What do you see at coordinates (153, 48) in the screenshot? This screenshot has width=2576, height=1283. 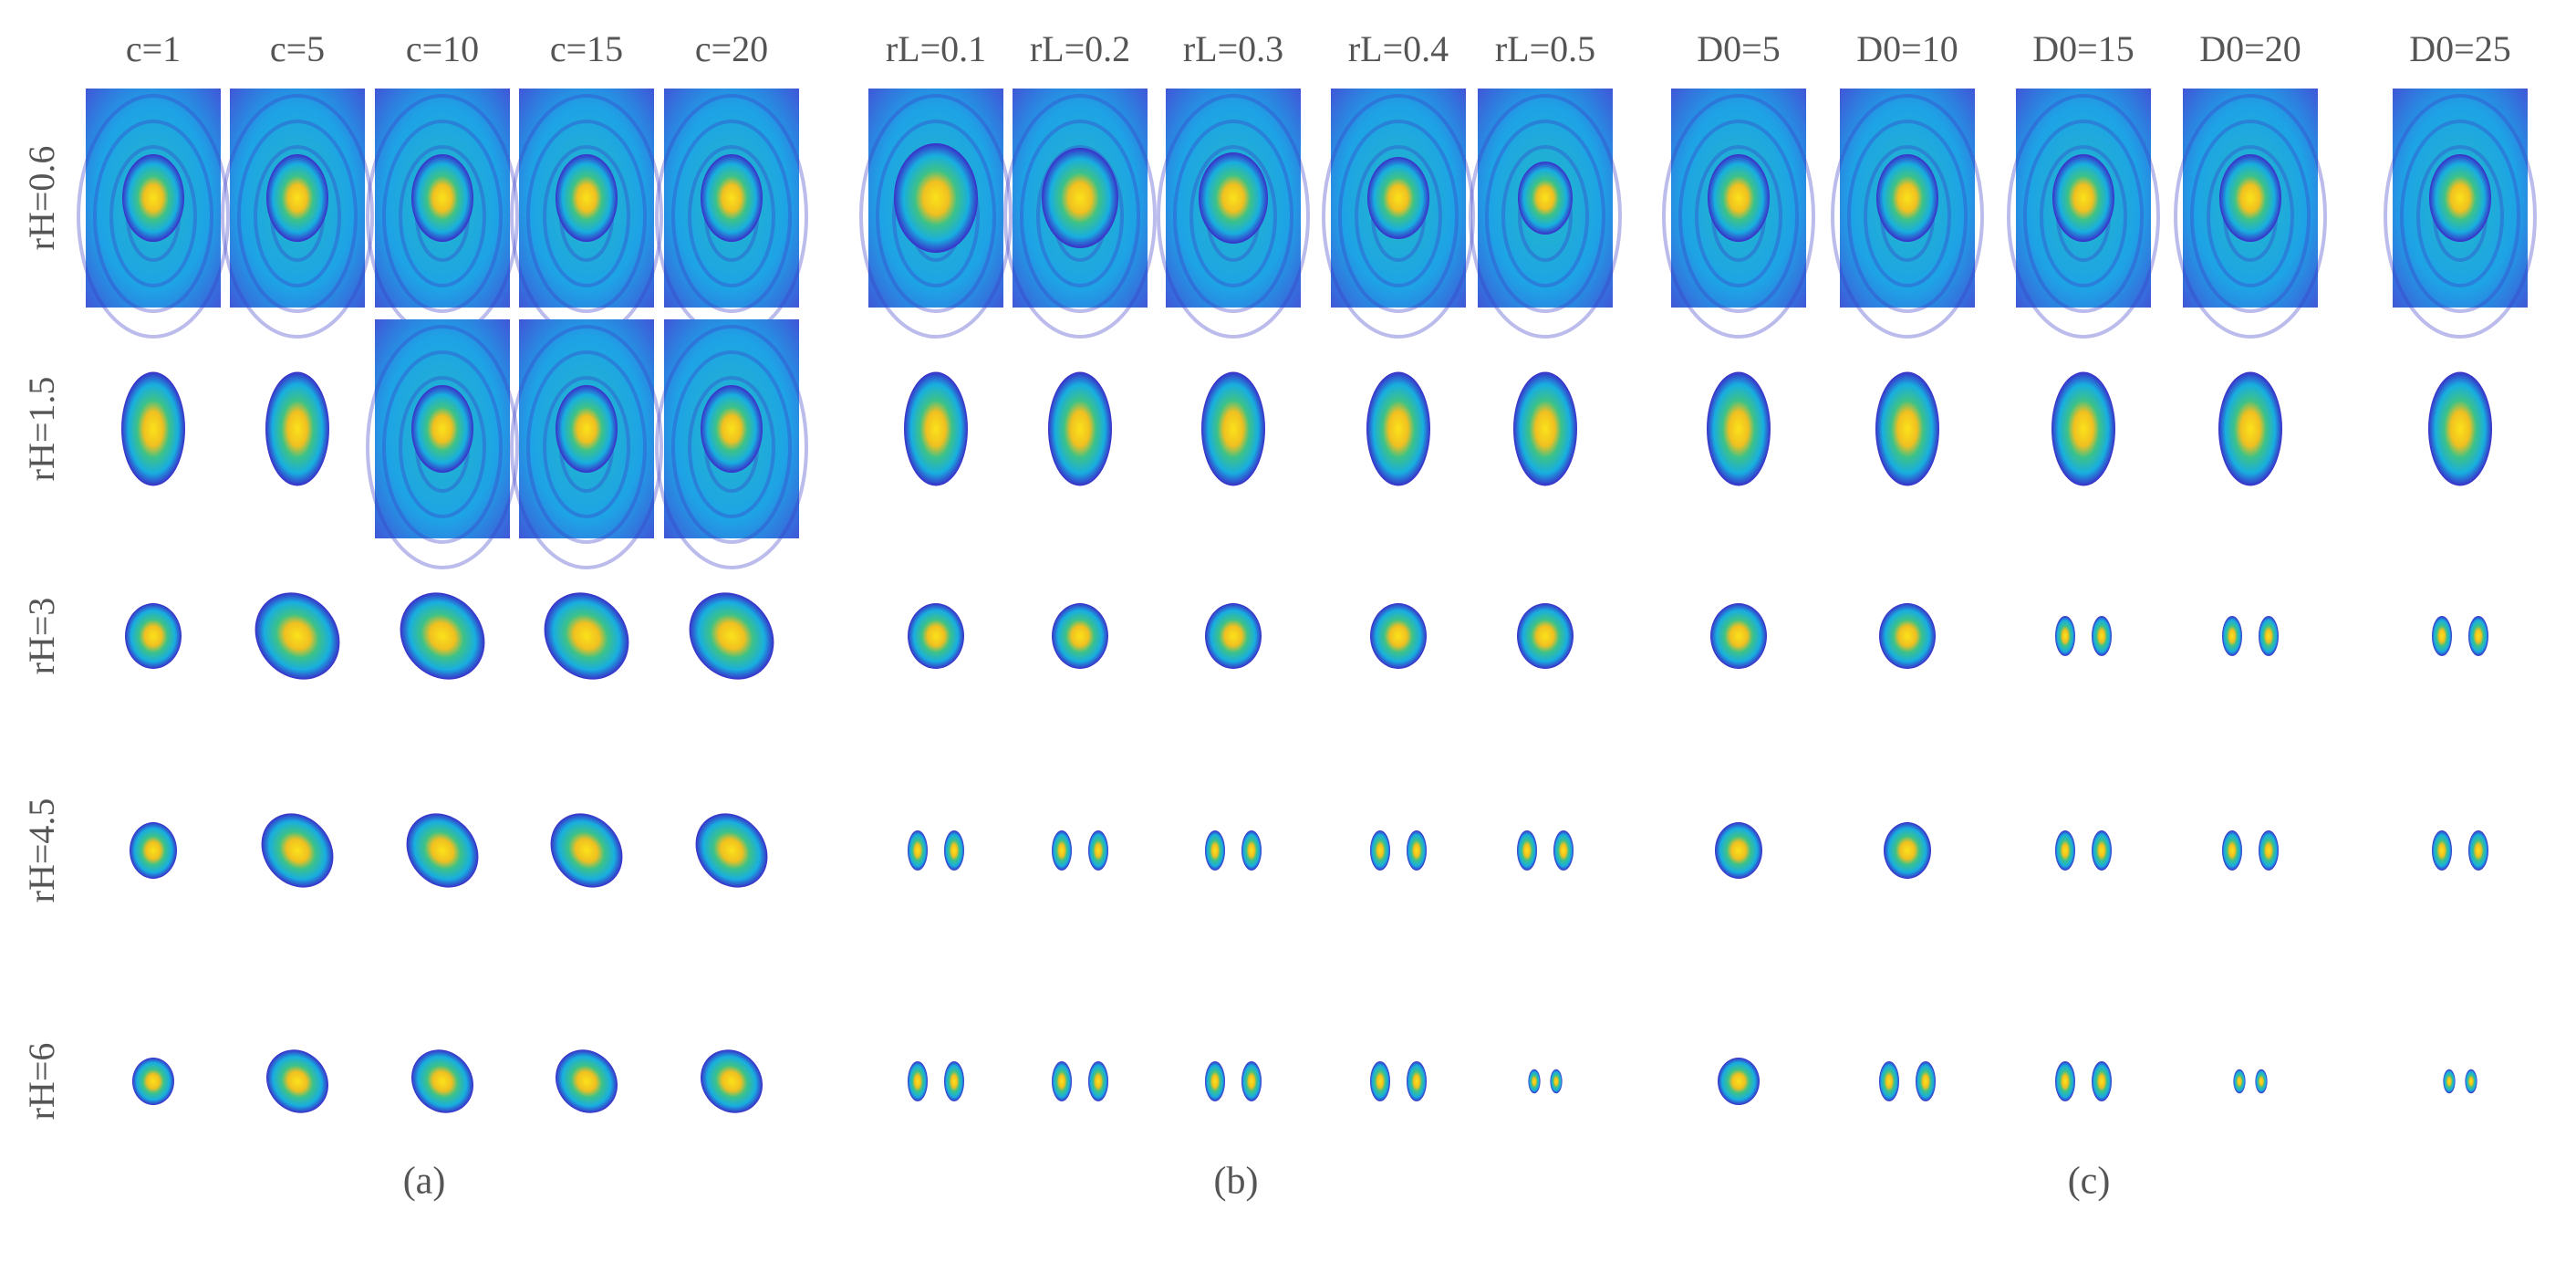 I see `column-header: c=1` at bounding box center [153, 48].